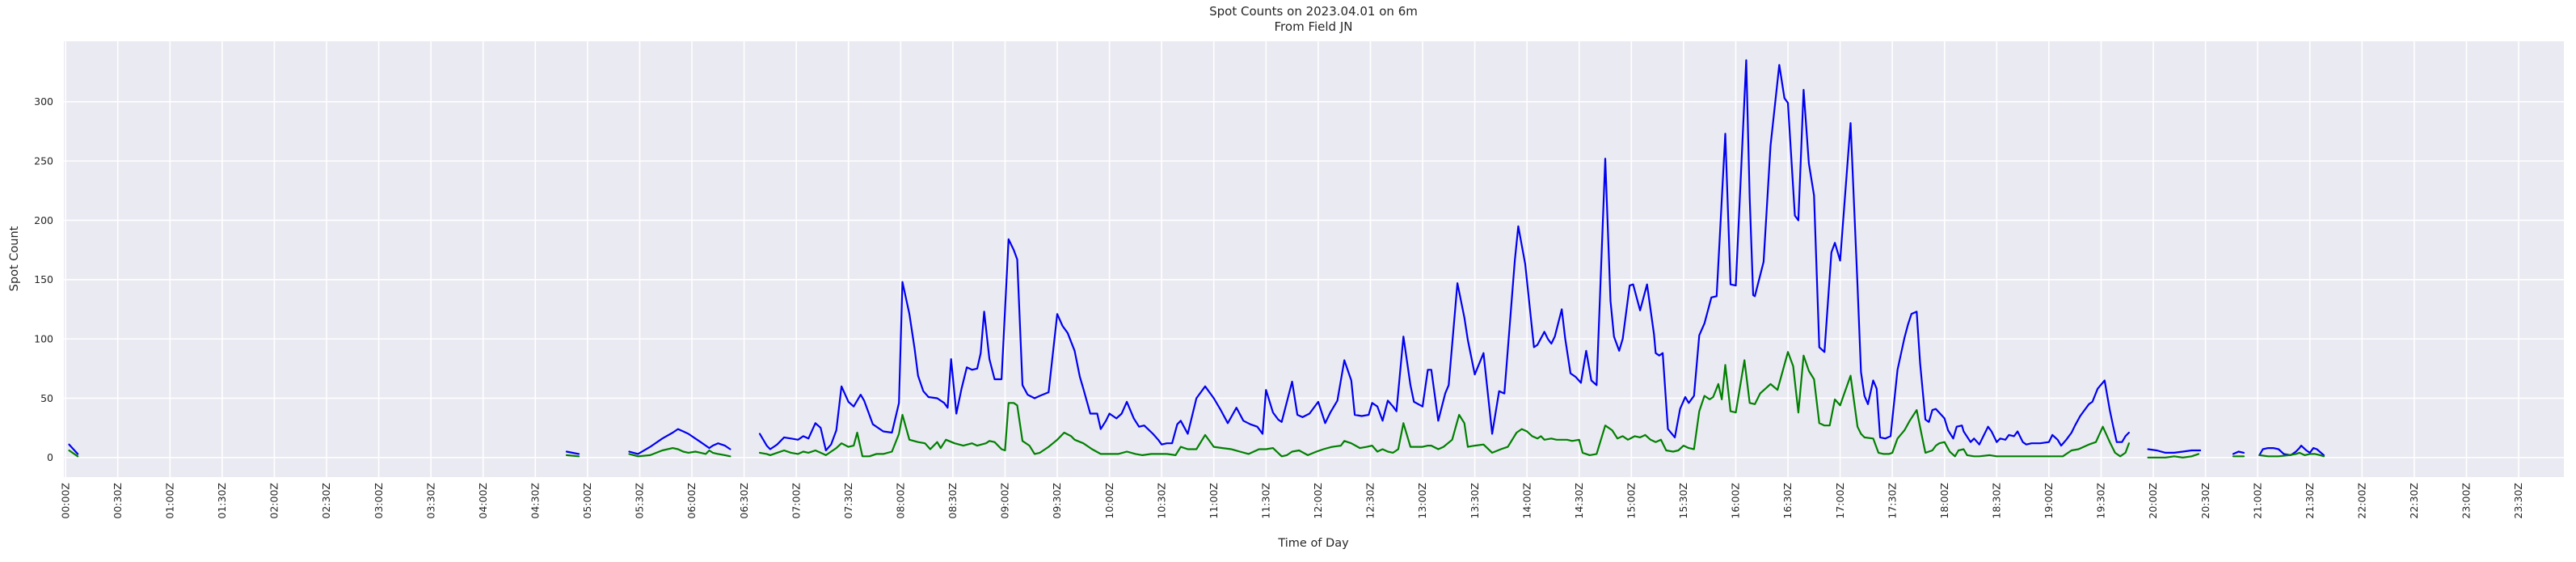 This screenshot has height=562, width=2576. I want to click on x-tick-label: 04:30Z, so click(535, 501).